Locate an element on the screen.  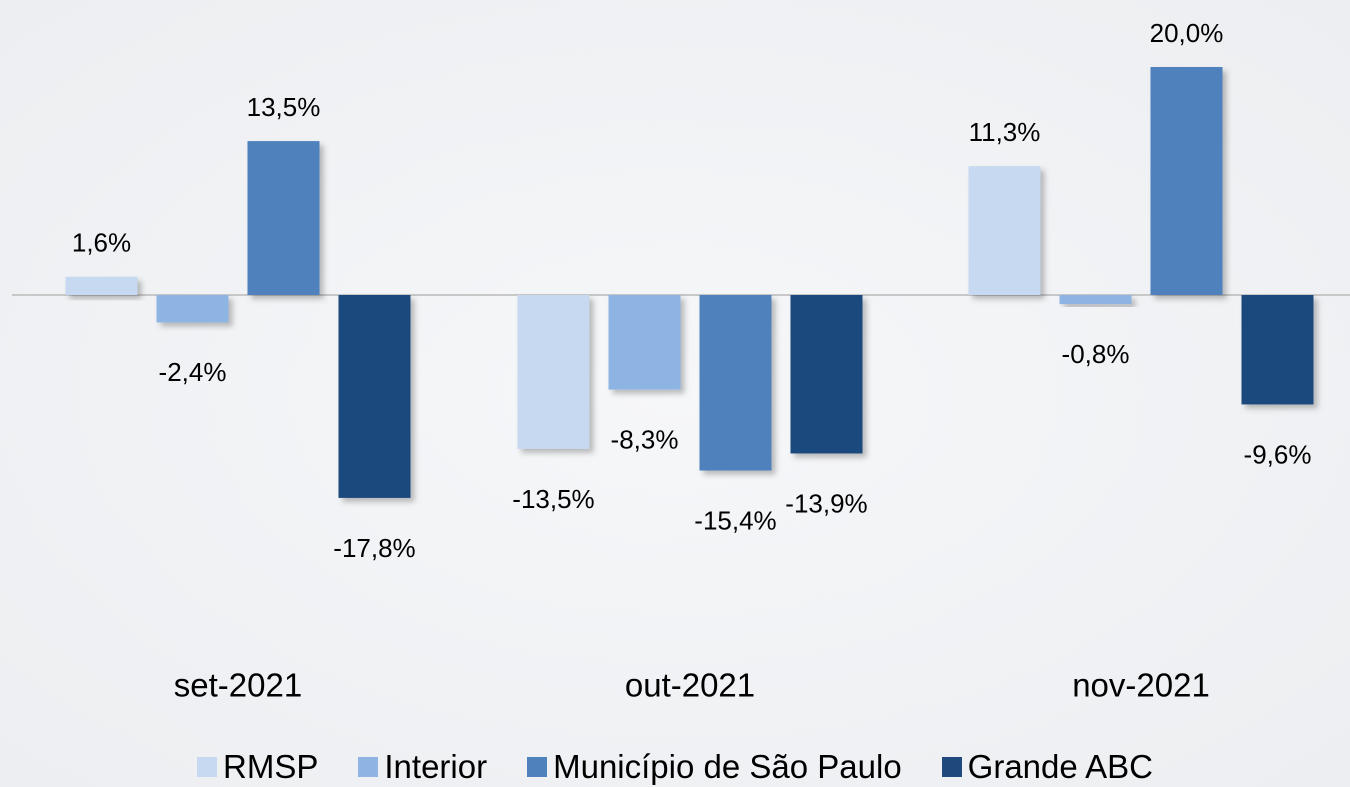
value-label: 13,5% is located at coordinates (284, 107).